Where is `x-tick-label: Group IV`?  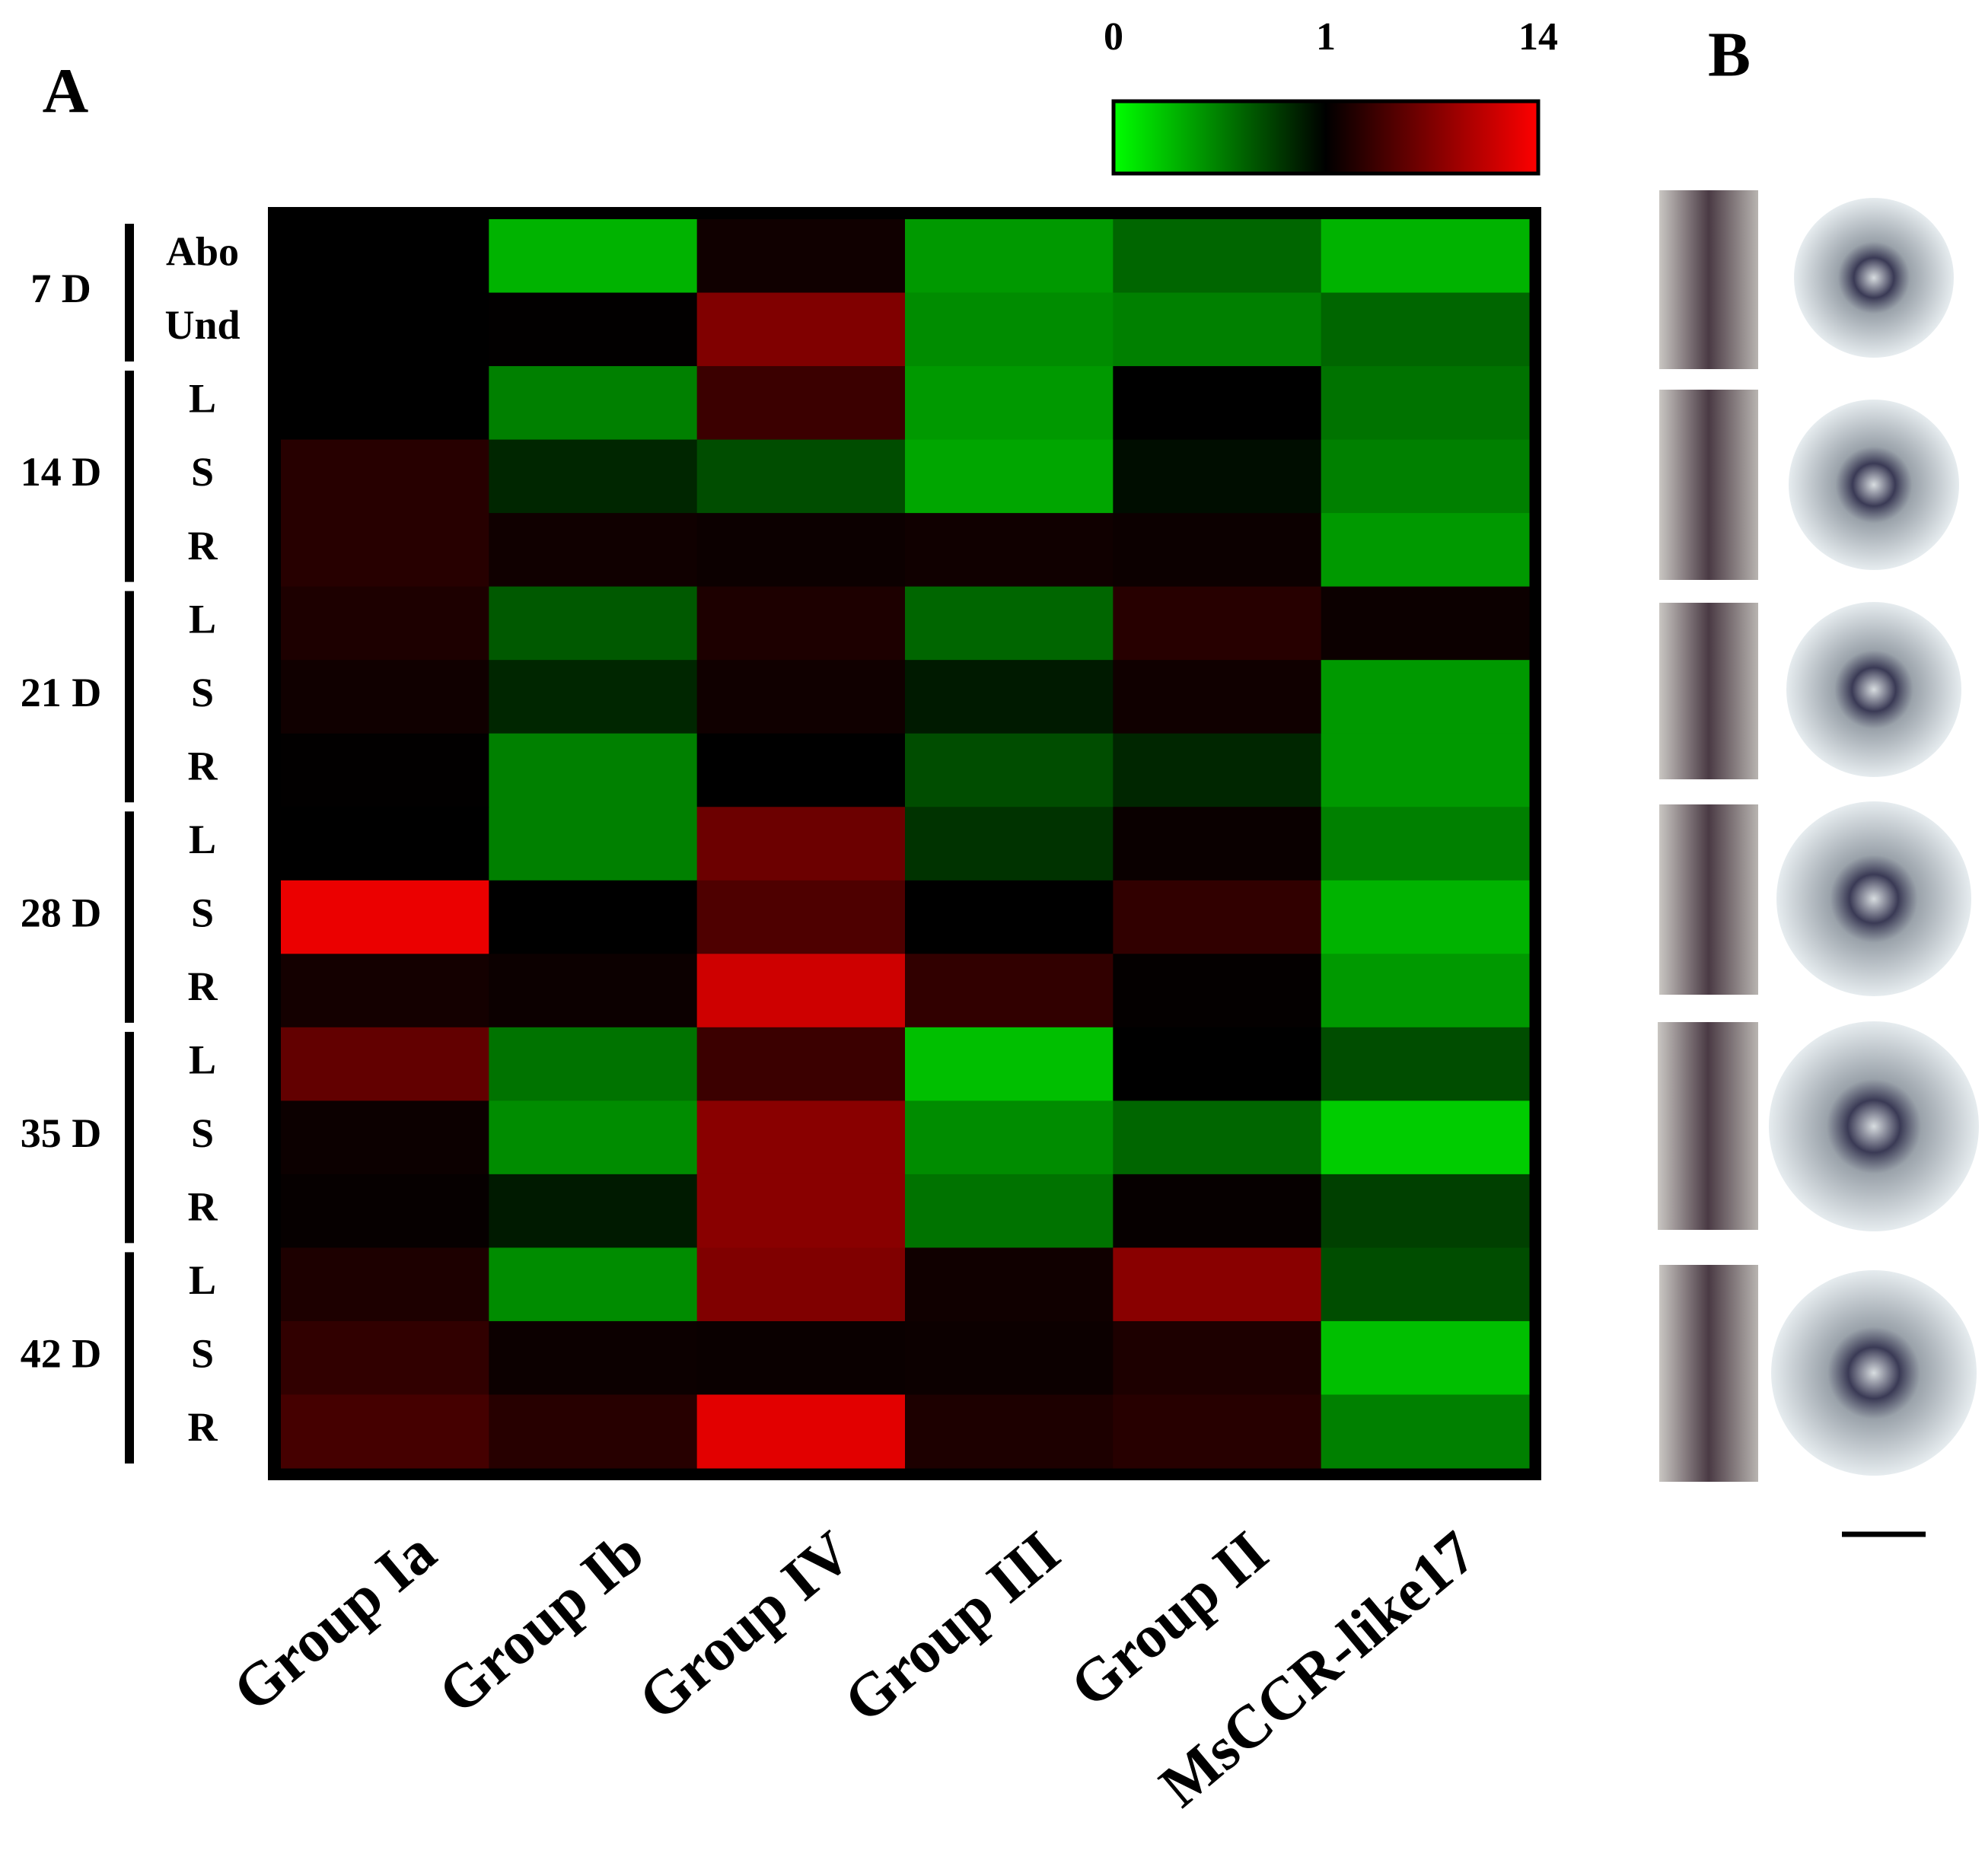 x-tick-label: Group IV is located at coordinates (745, 1626).